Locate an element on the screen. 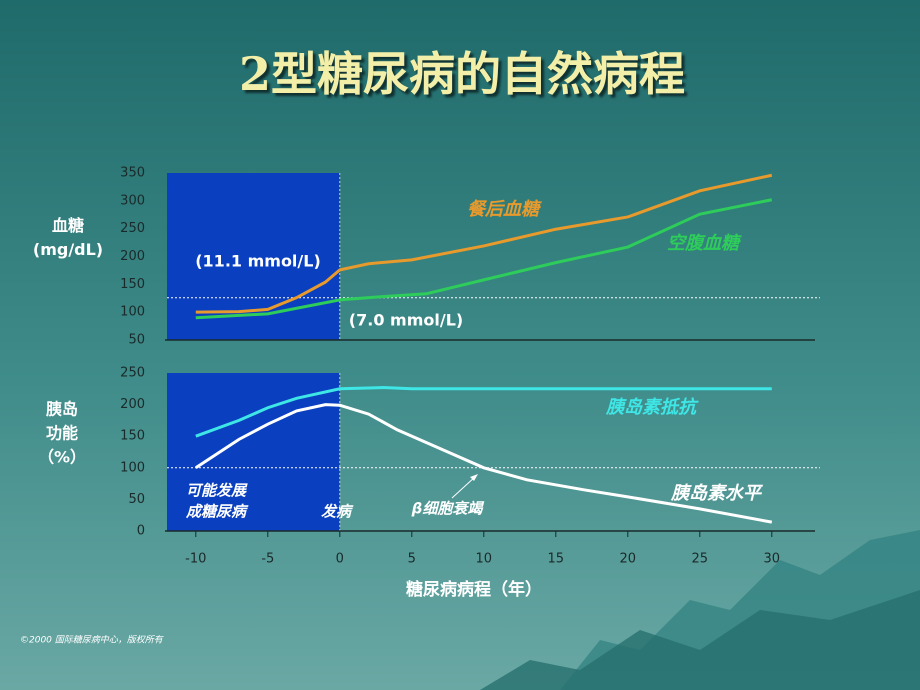 This screenshot has width=920, height=690. annotation: 可能发展 is located at coordinates (217, 491).